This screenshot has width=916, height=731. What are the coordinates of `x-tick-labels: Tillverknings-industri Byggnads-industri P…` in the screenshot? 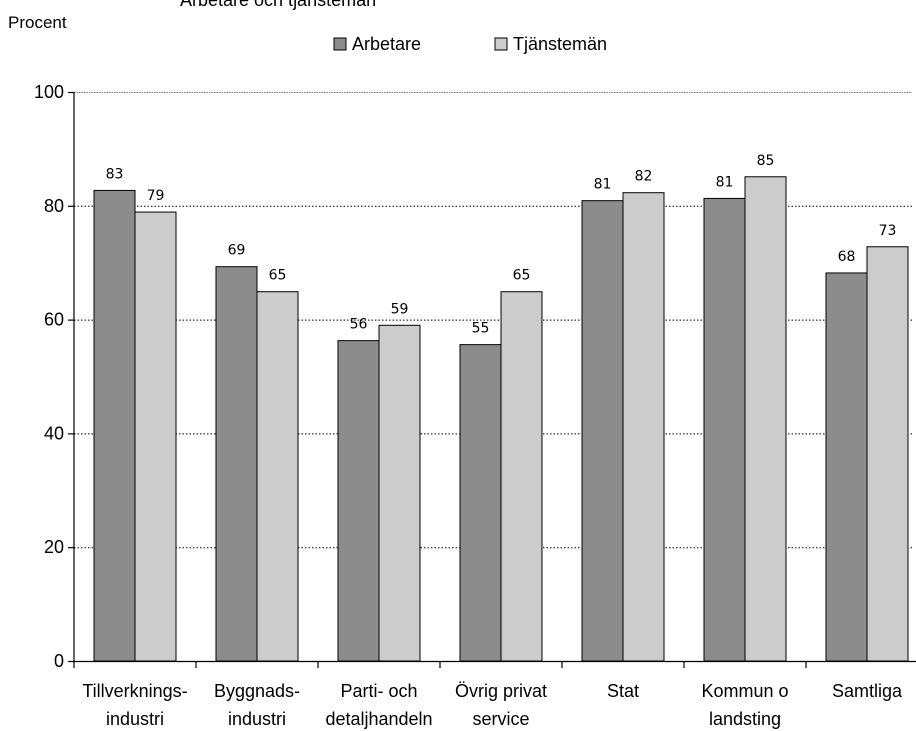 It's located at (492, 705).